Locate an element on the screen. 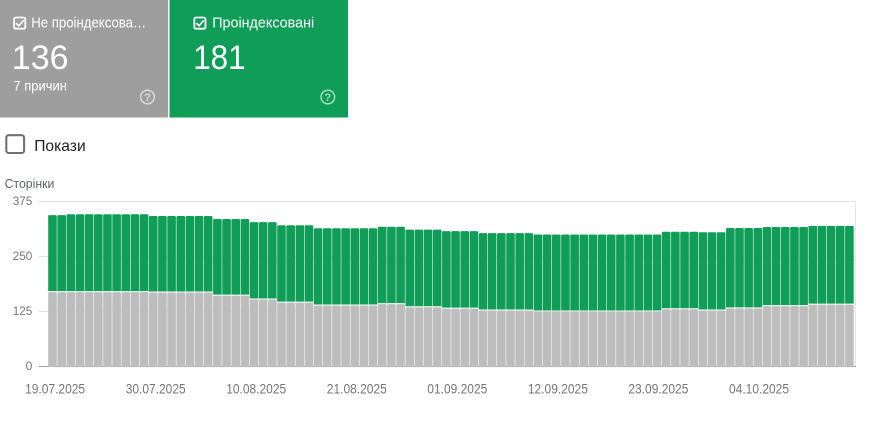  svg-text: 0 is located at coordinates (29, 366).